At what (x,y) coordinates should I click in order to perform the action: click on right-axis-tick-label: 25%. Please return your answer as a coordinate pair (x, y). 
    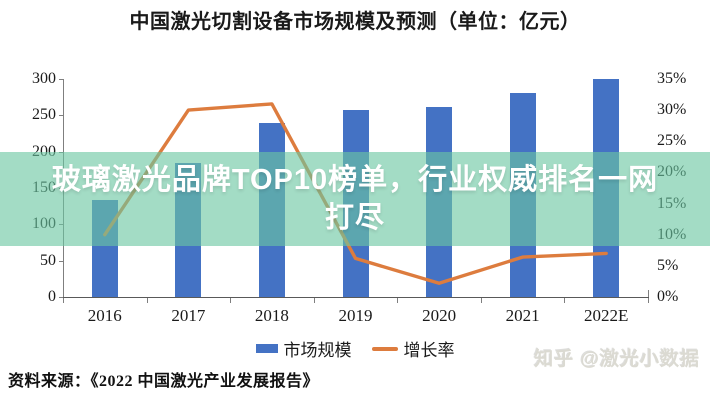
    Looking at the image, I should click on (672, 141).